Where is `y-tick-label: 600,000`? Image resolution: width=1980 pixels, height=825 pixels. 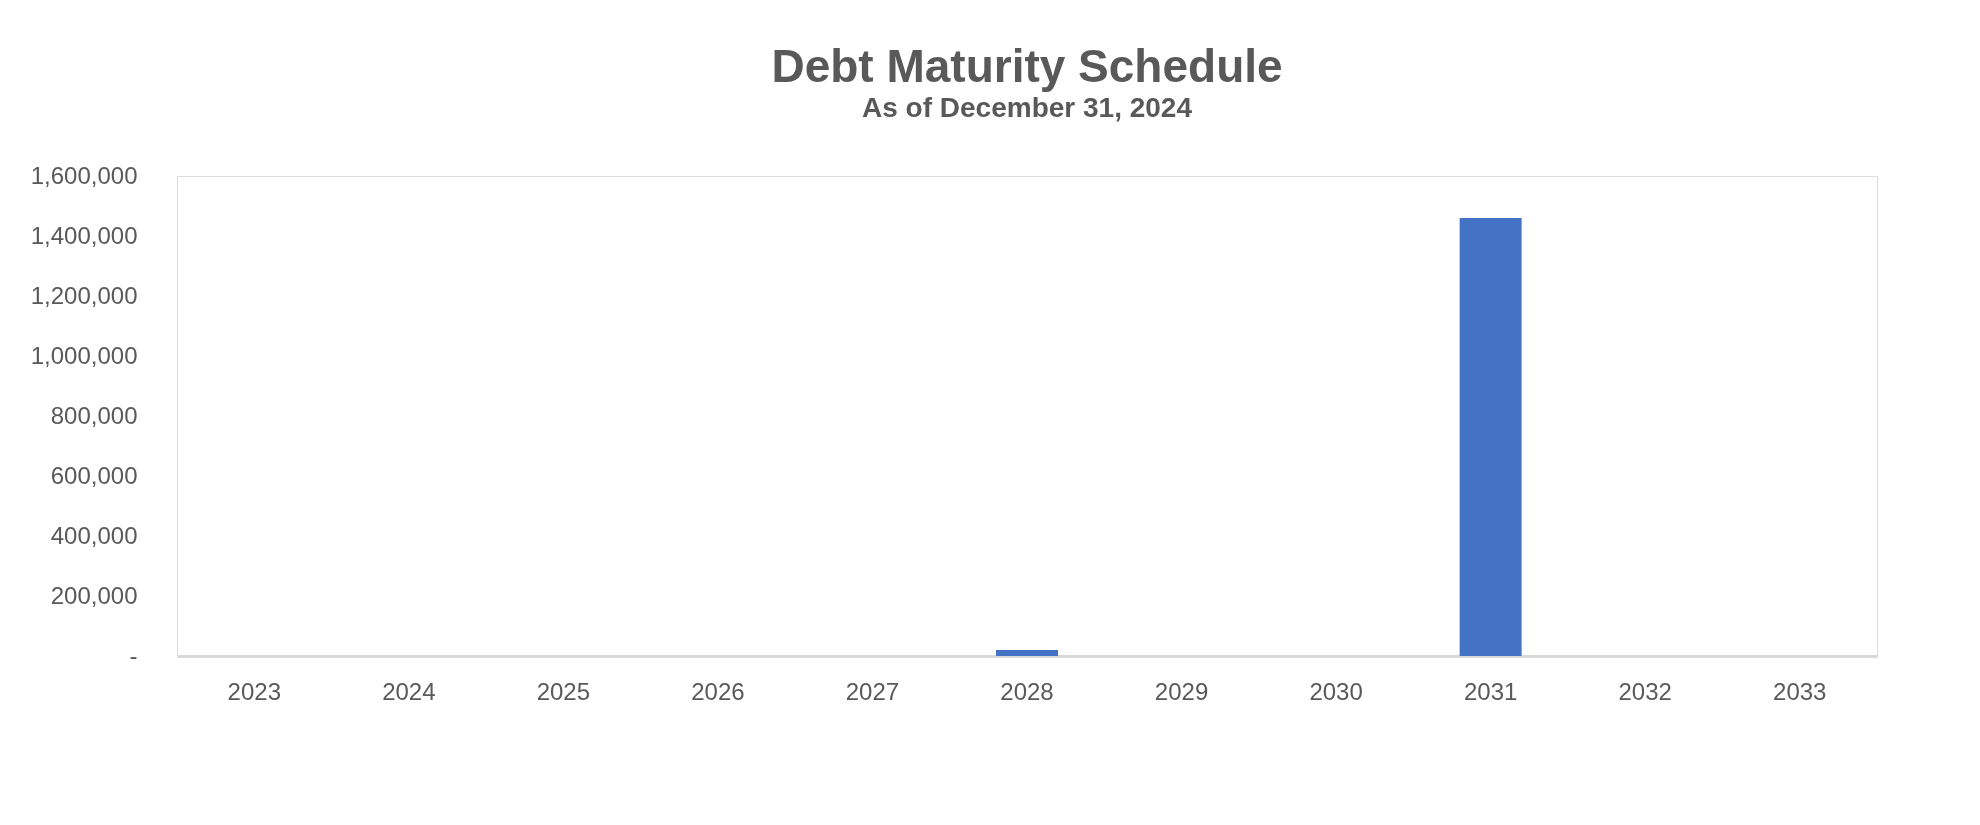 y-tick-label: 600,000 is located at coordinates (94, 475).